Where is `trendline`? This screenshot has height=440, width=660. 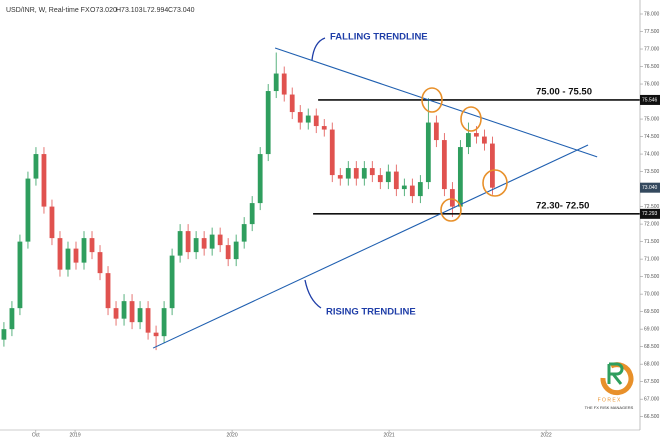
trendline is located at coordinates (436, 102).